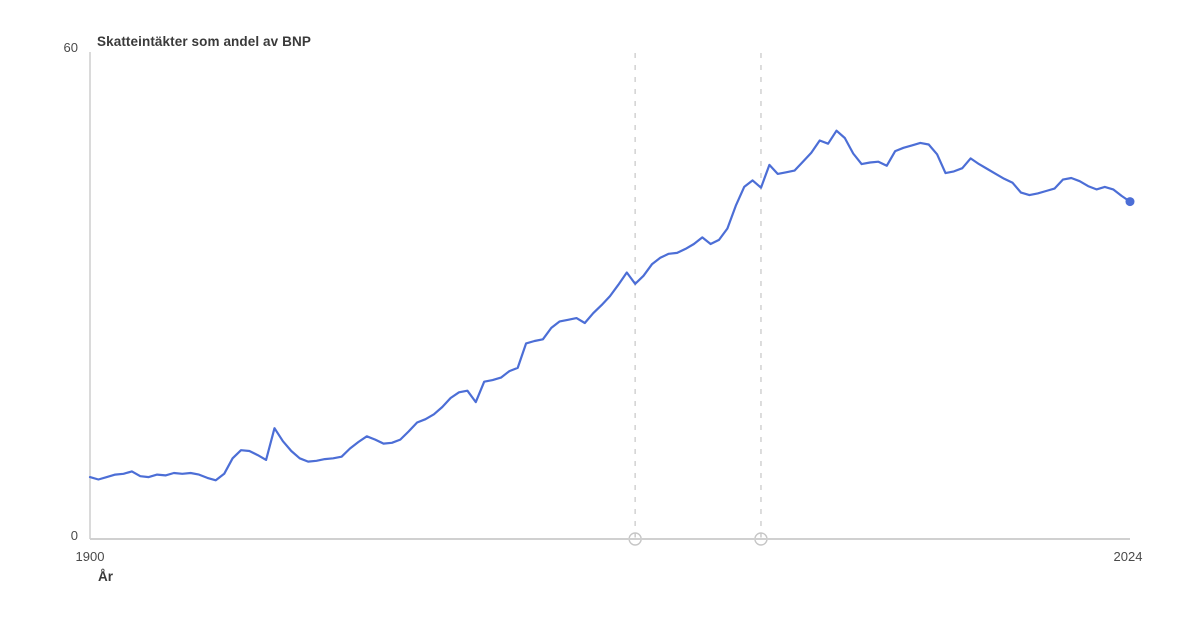  I want to click on x-axis-start-label: 1900, so click(90, 556).